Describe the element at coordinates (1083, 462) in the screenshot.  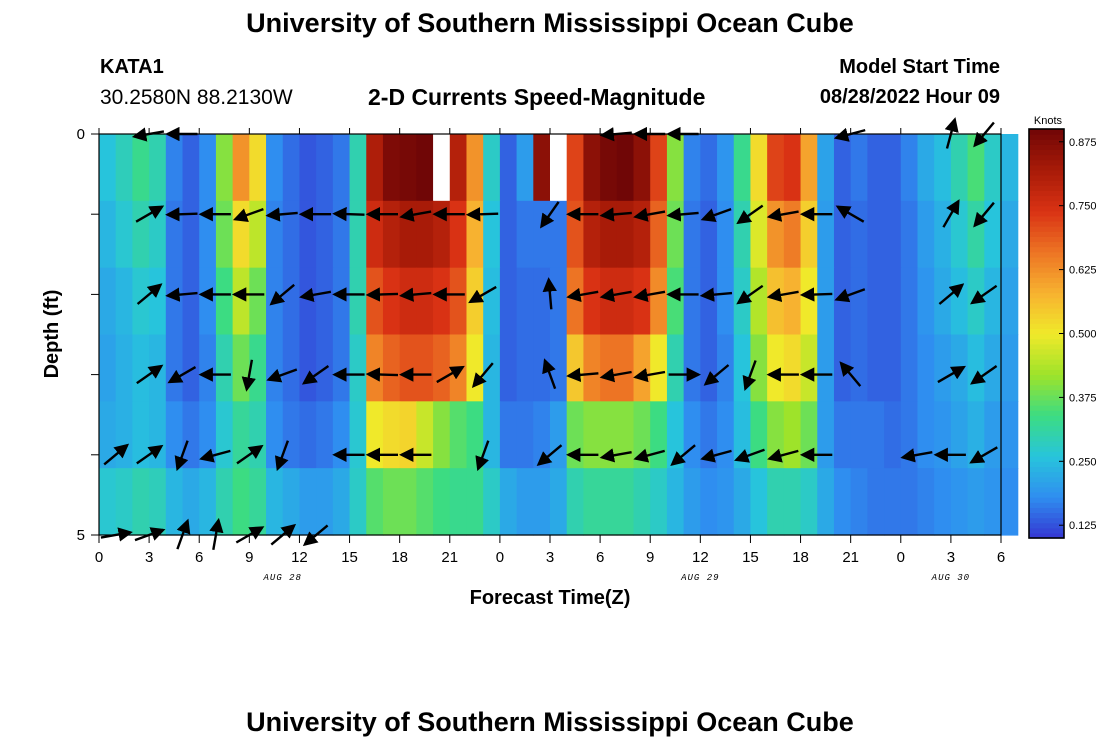
I see `colorbar-tick-label: 0.250` at that location.